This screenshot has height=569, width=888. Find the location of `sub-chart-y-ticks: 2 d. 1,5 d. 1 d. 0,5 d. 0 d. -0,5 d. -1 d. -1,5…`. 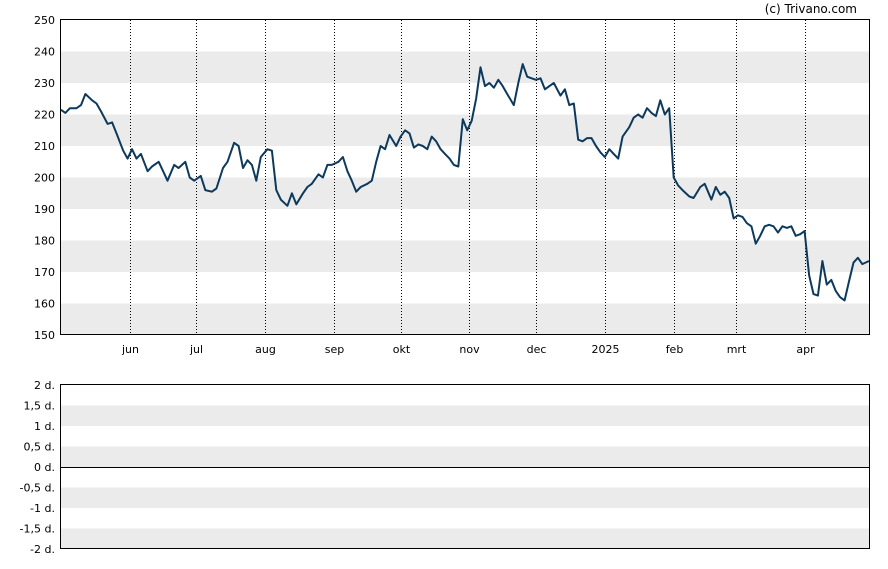

sub-chart-y-ticks: 2 d. 1,5 d. 1 d. 0,5 d. 0 d. -0,5 d. -1 d. -1,5… is located at coordinates (37, 467).